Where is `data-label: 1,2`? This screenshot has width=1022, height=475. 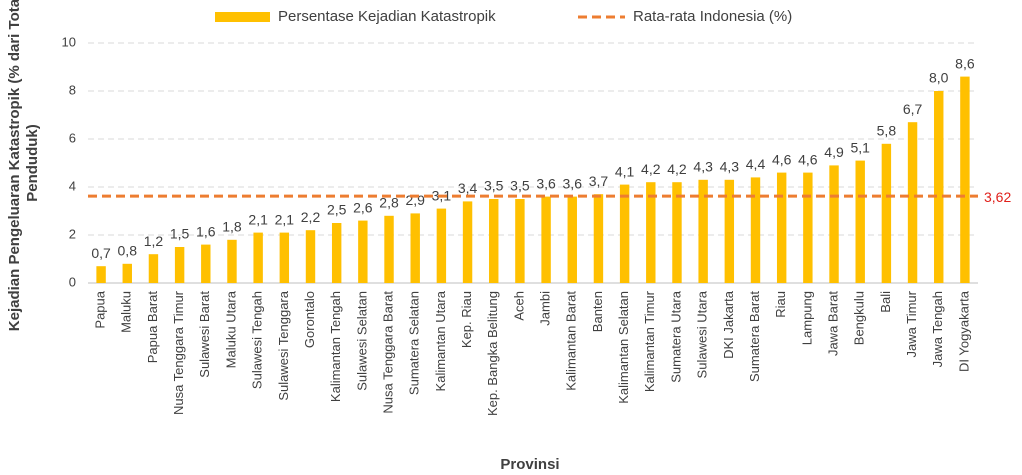 data-label: 1,2 is located at coordinates (154, 241).